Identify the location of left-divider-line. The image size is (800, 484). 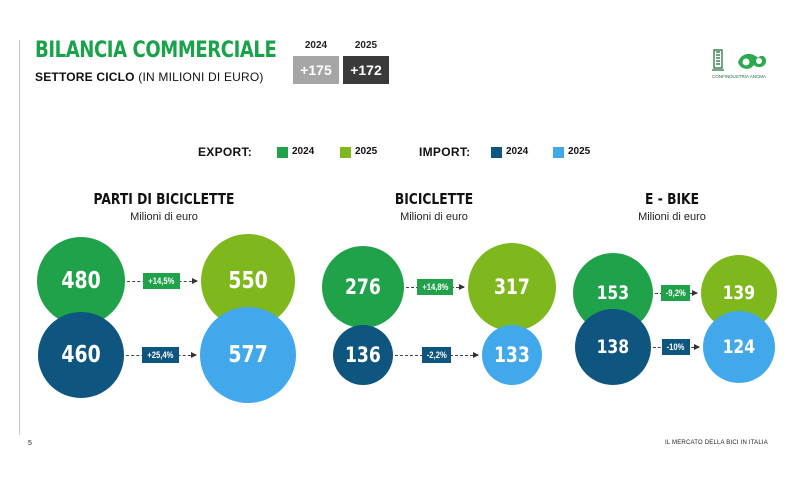
(19, 237).